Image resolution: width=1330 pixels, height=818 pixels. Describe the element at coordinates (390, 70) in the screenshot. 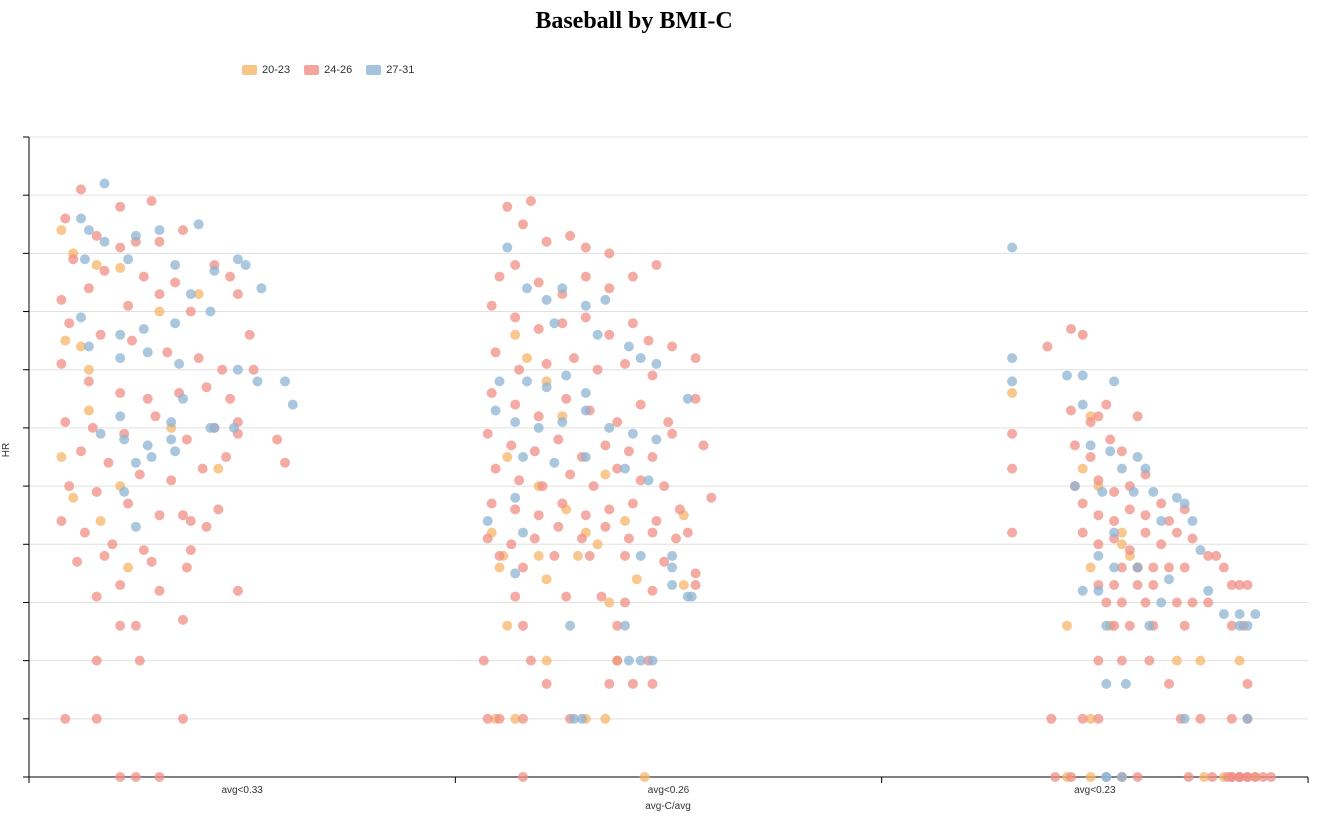

I see `legend-item-2: 27-31` at that location.